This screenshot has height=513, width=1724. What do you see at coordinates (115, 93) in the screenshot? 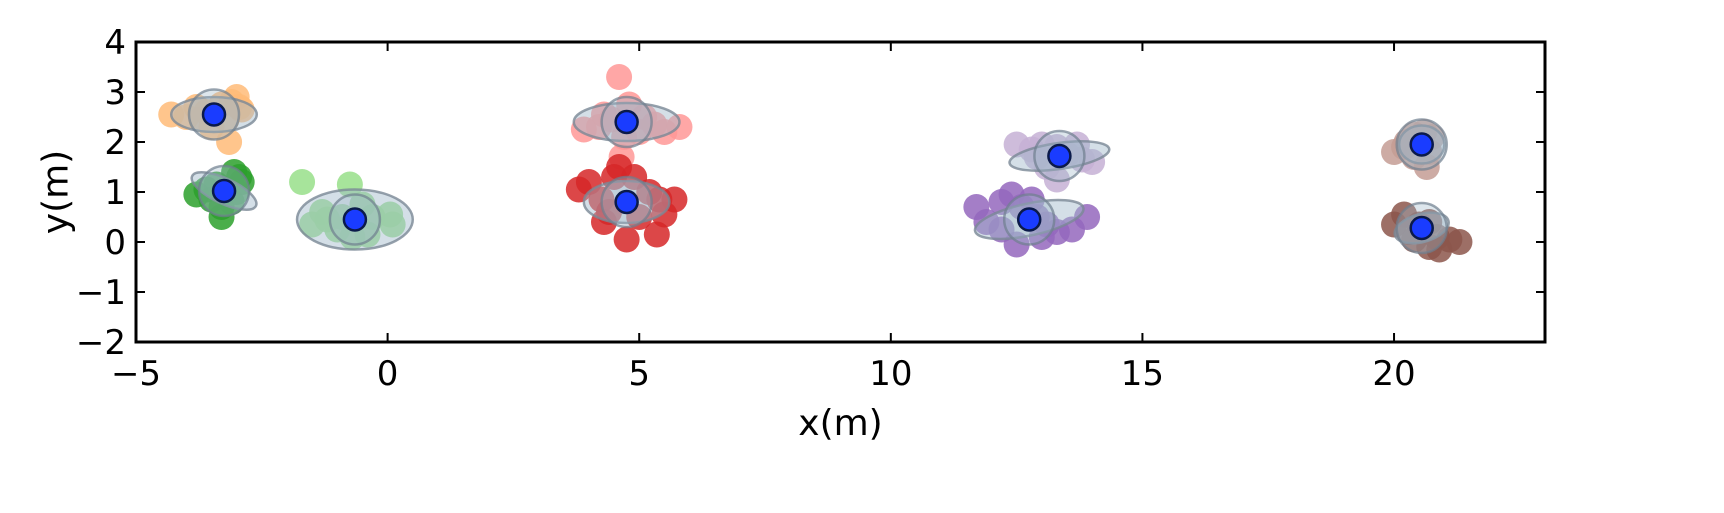
I see `y-tick-label: 3` at bounding box center [115, 93].